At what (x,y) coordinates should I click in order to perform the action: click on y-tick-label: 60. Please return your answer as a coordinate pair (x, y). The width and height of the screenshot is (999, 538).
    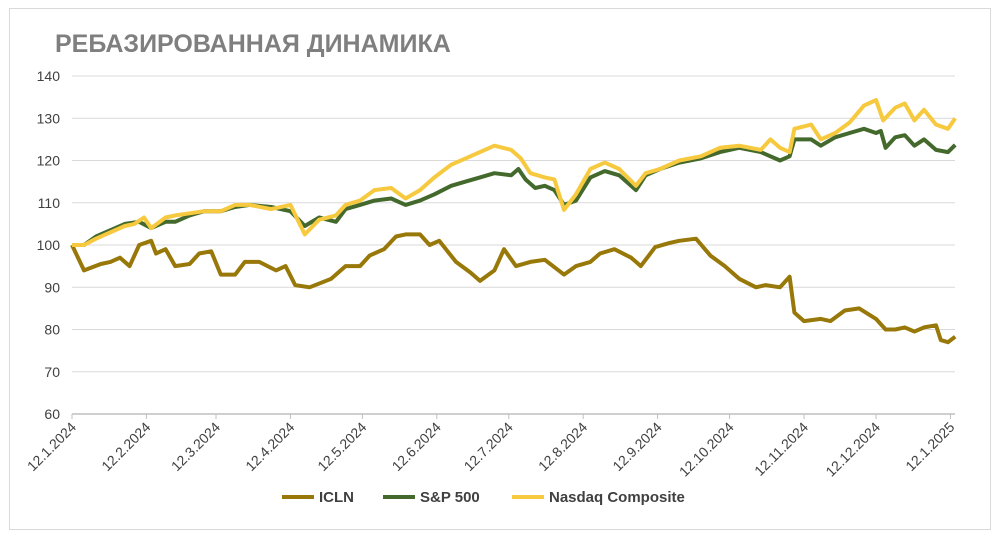
    Looking at the image, I should click on (52, 414).